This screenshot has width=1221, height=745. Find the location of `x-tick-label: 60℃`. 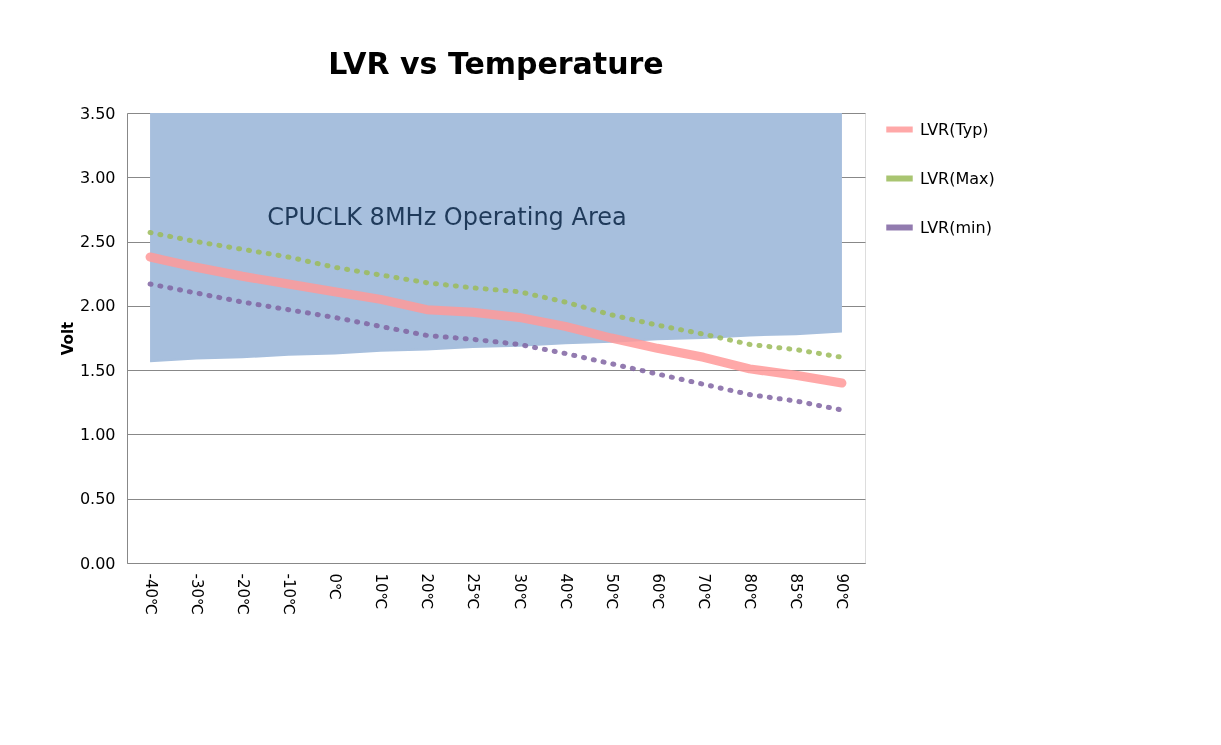

x-tick-label: 60℃ is located at coordinates (657, 591).